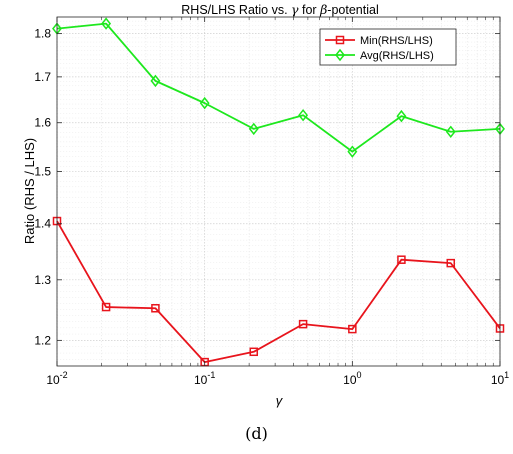 The height and width of the screenshot is (454, 513). What do you see at coordinates (42, 123) in the screenshot?
I see `y-tick-label: 1.6` at bounding box center [42, 123].